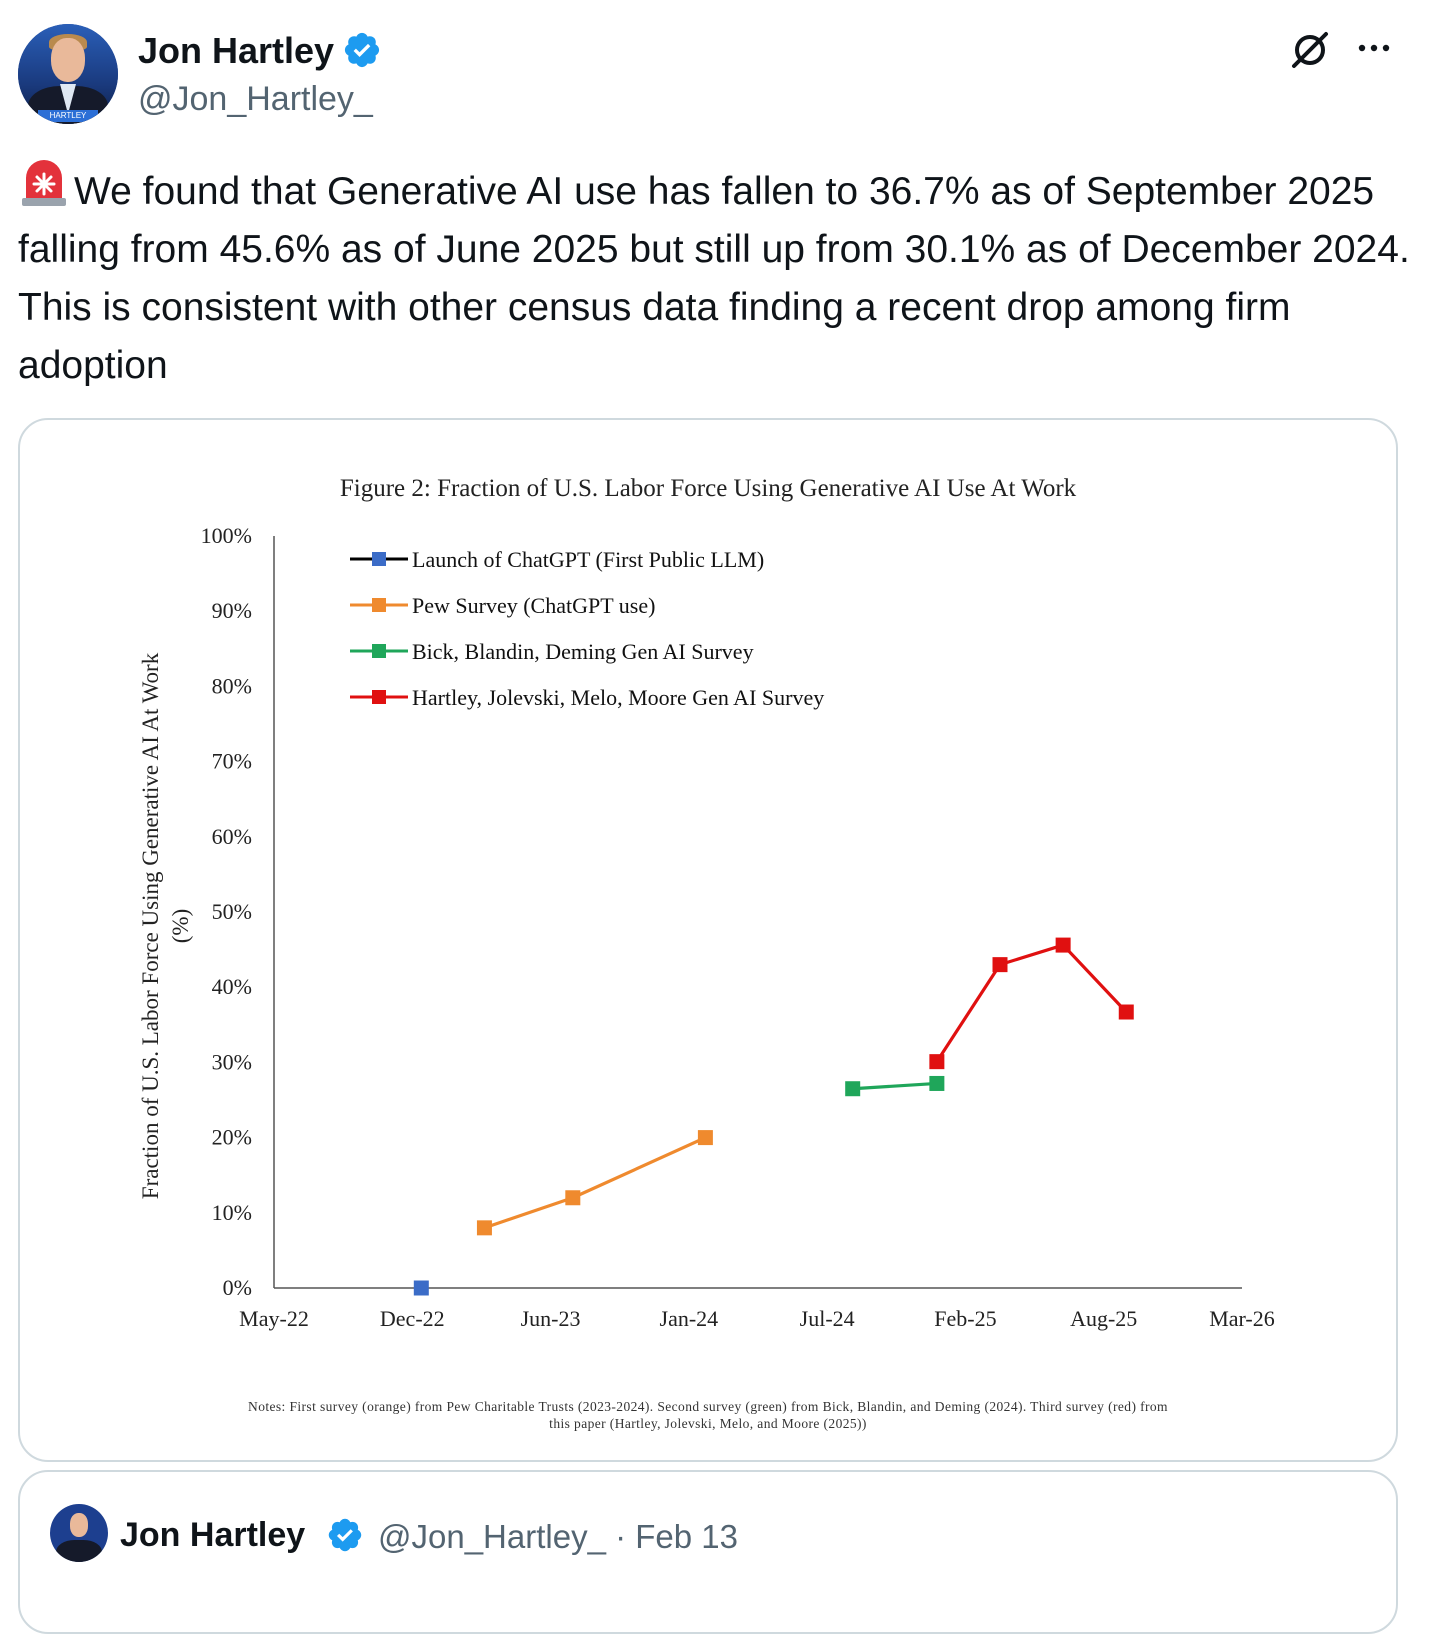  Describe the element at coordinates (232, 1212) in the screenshot. I see `chart-y-tick-label: 10%` at that location.